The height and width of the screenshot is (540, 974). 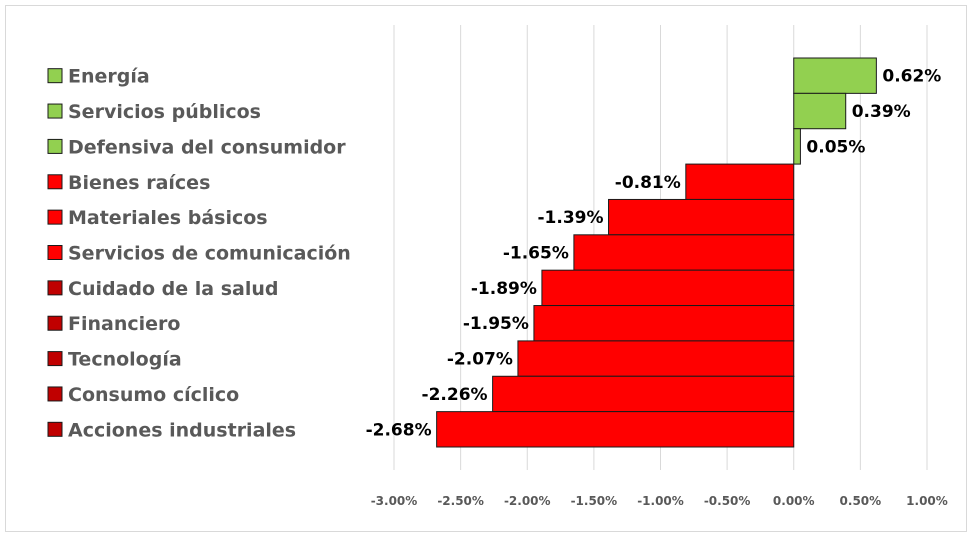 I want to click on data-label: 0.62%, so click(x=911, y=77).